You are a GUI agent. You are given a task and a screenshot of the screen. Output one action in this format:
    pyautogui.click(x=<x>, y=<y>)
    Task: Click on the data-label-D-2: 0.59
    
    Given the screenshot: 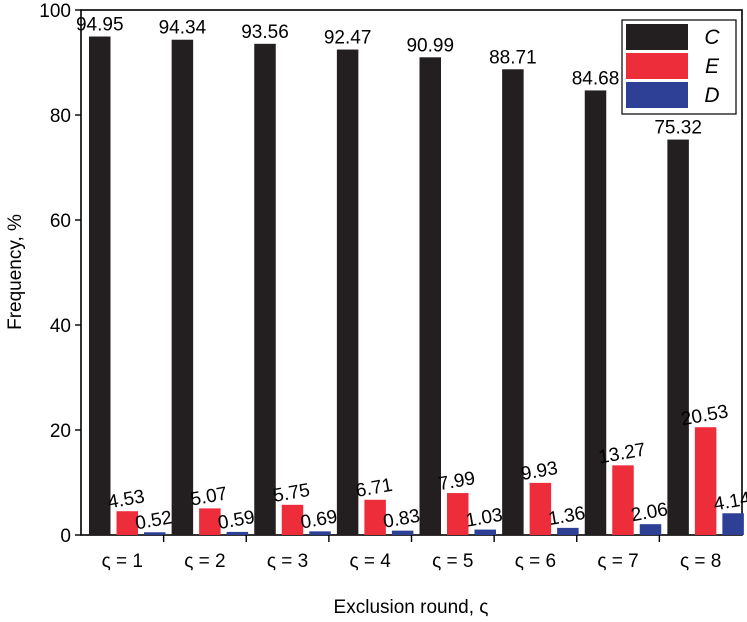 What is the action you would take?
    pyautogui.click(x=236, y=520)
    